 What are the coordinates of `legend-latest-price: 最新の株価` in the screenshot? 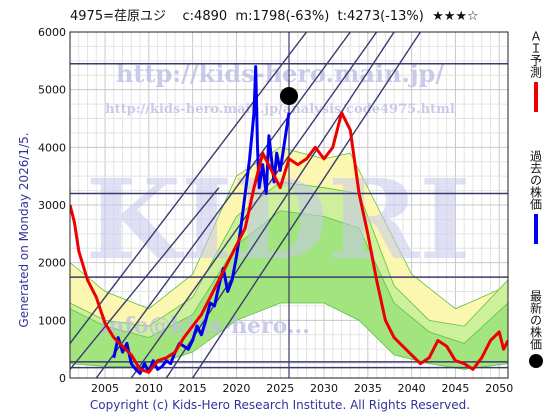 It's located at (536, 329).